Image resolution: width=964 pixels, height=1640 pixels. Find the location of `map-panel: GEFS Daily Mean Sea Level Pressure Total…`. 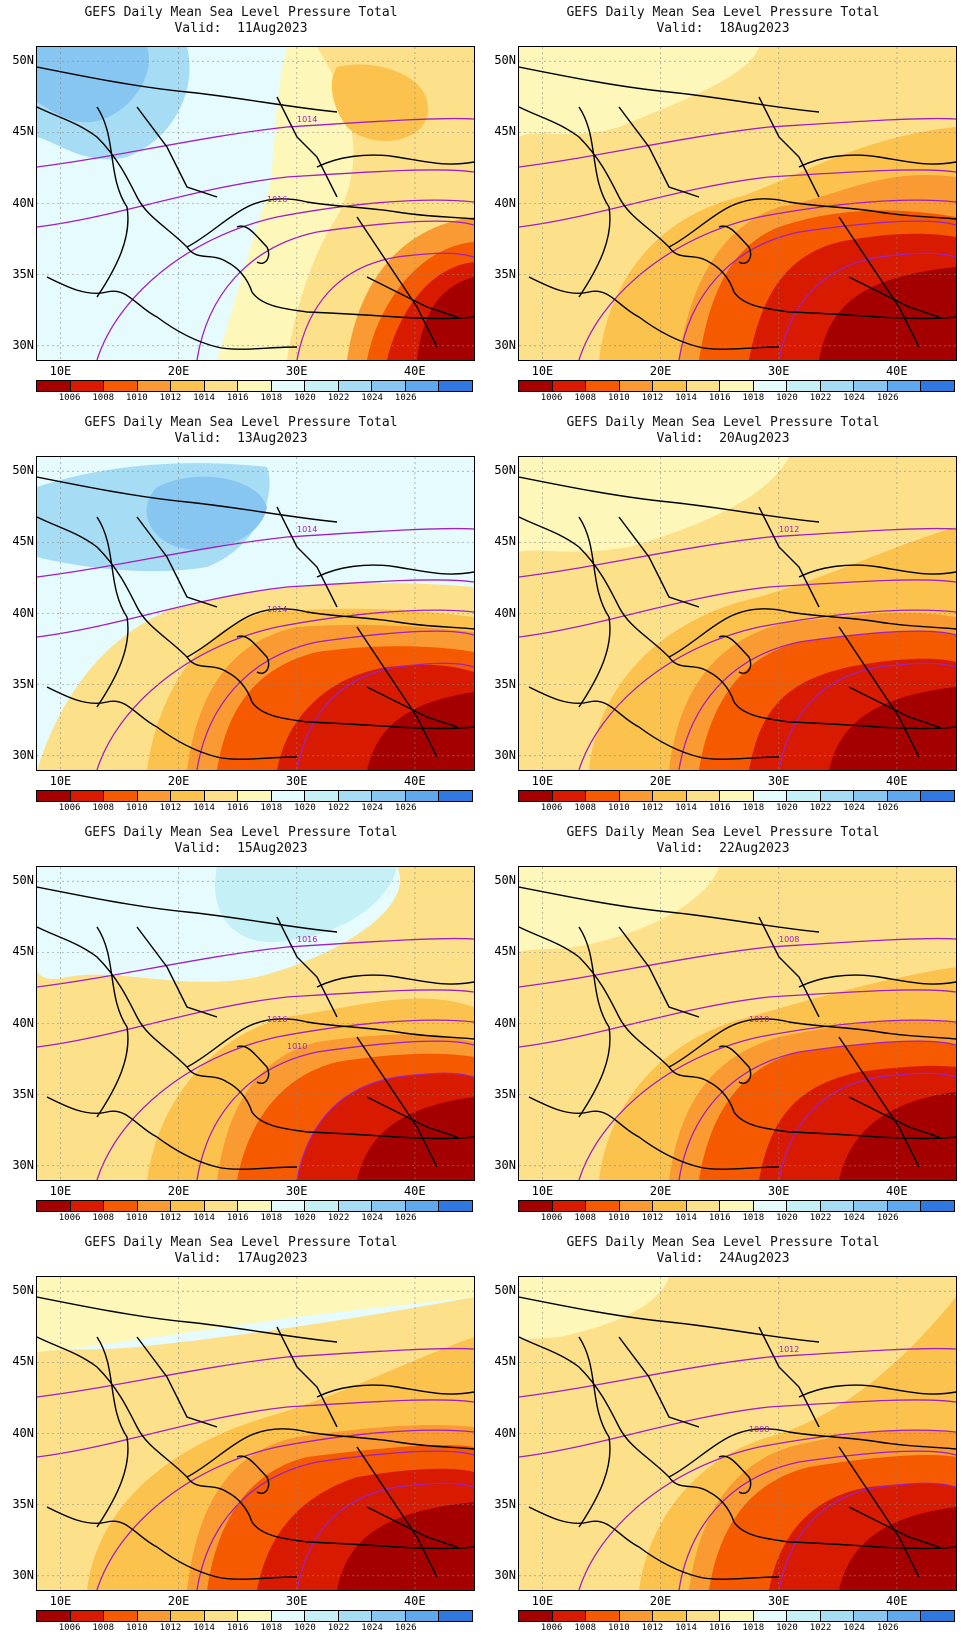

map-panel: GEFS Daily Mean Sea Level Pressure Total… is located at coordinates (723, 615).